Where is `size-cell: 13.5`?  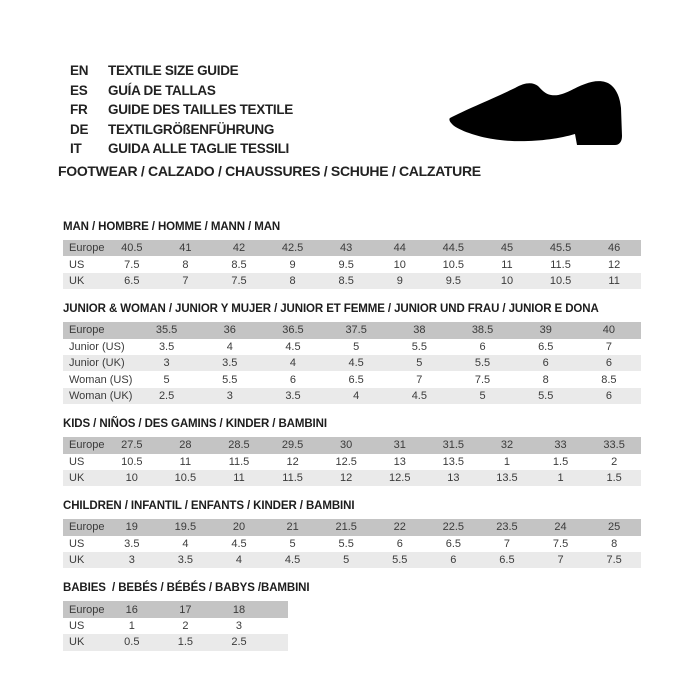
size-cell: 13.5 is located at coordinates (453, 461).